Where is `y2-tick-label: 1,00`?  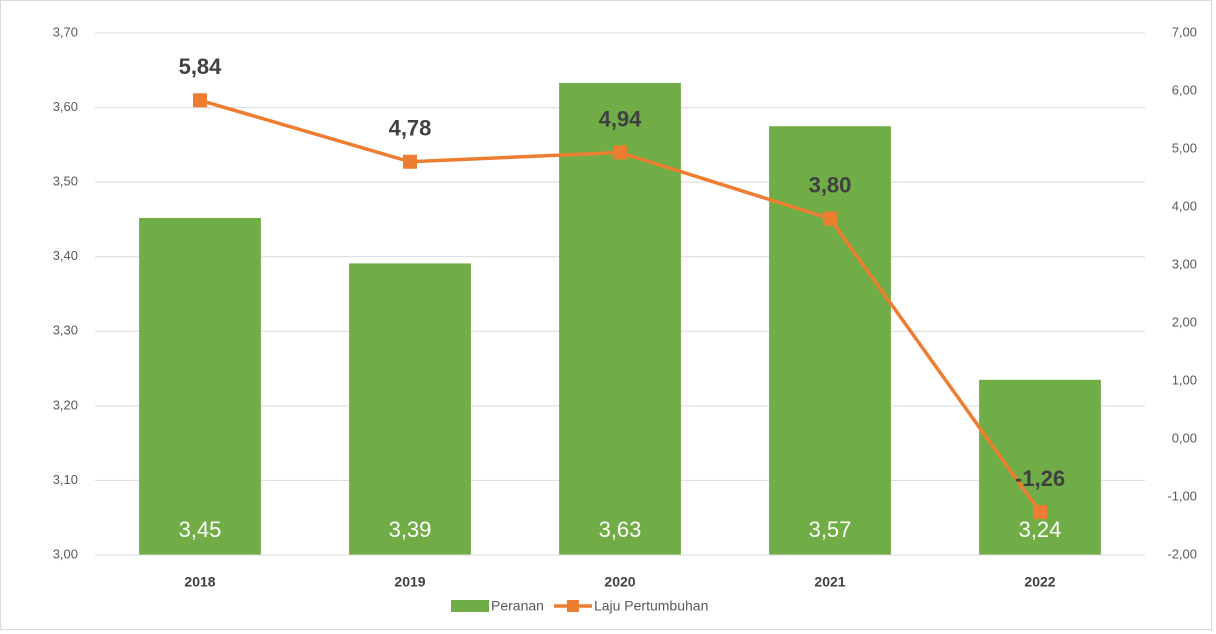 y2-tick-label: 1,00 is located at coordinates (1184, 379).